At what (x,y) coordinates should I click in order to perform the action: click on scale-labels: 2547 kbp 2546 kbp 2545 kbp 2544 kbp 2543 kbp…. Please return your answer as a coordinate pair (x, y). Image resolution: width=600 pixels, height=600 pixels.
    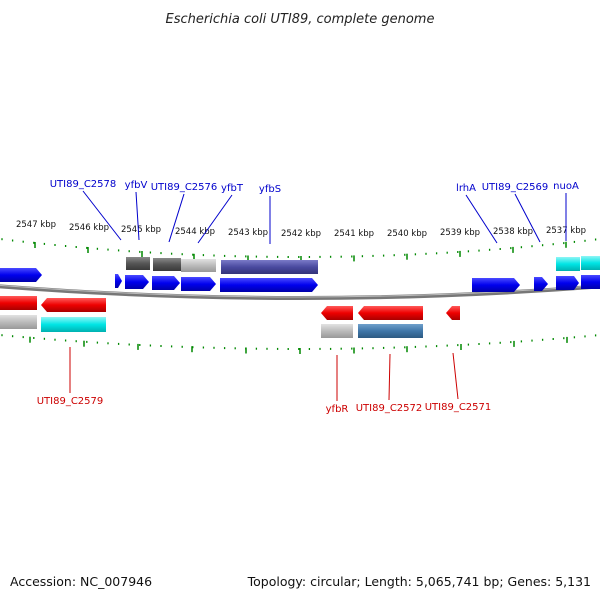
    Looking at the image, I should click on (301, 229).